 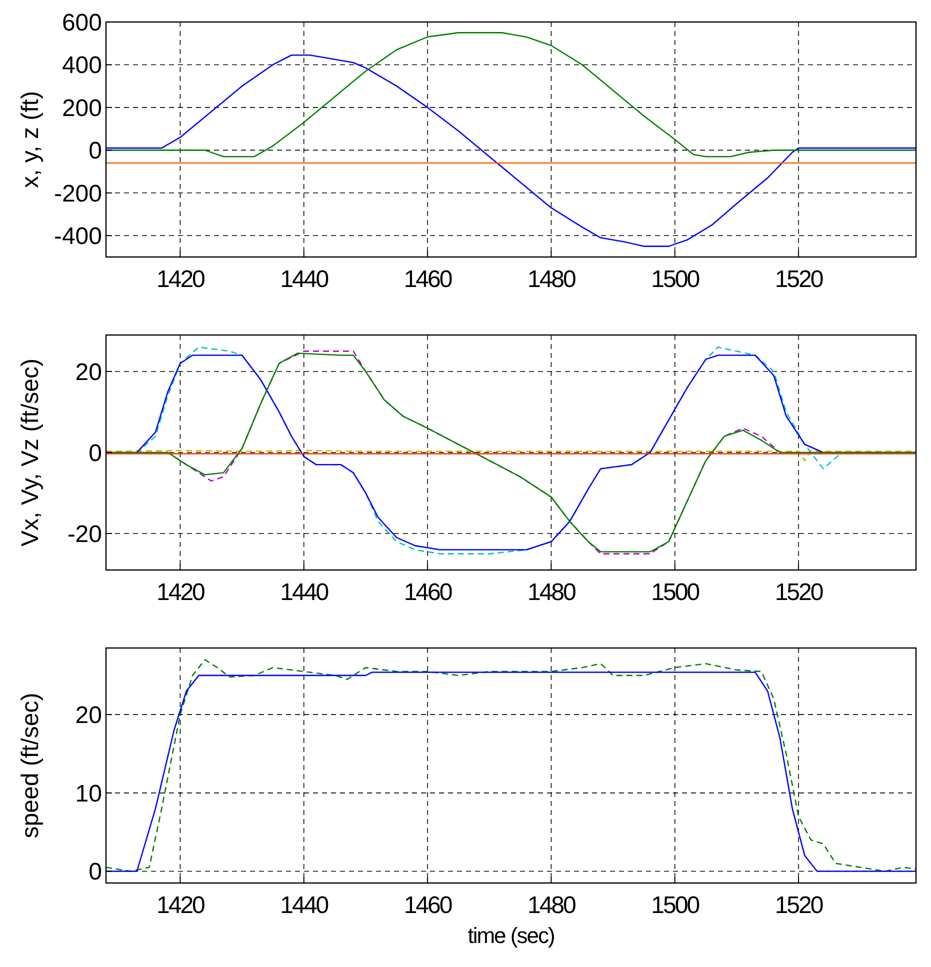 What do you see at coordinates (511, 95) in the screenshot?
I see `line-series` at bounding box center [511, 95].